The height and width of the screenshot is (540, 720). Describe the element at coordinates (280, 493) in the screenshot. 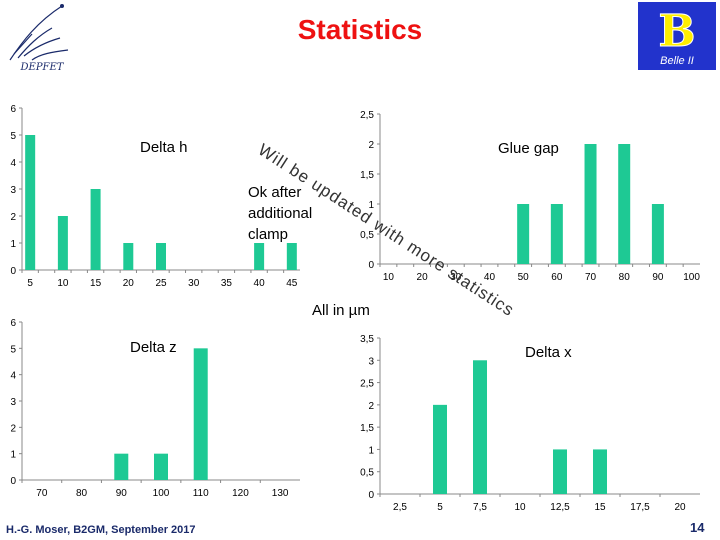

I see `x-tick-label: 130` at that location.